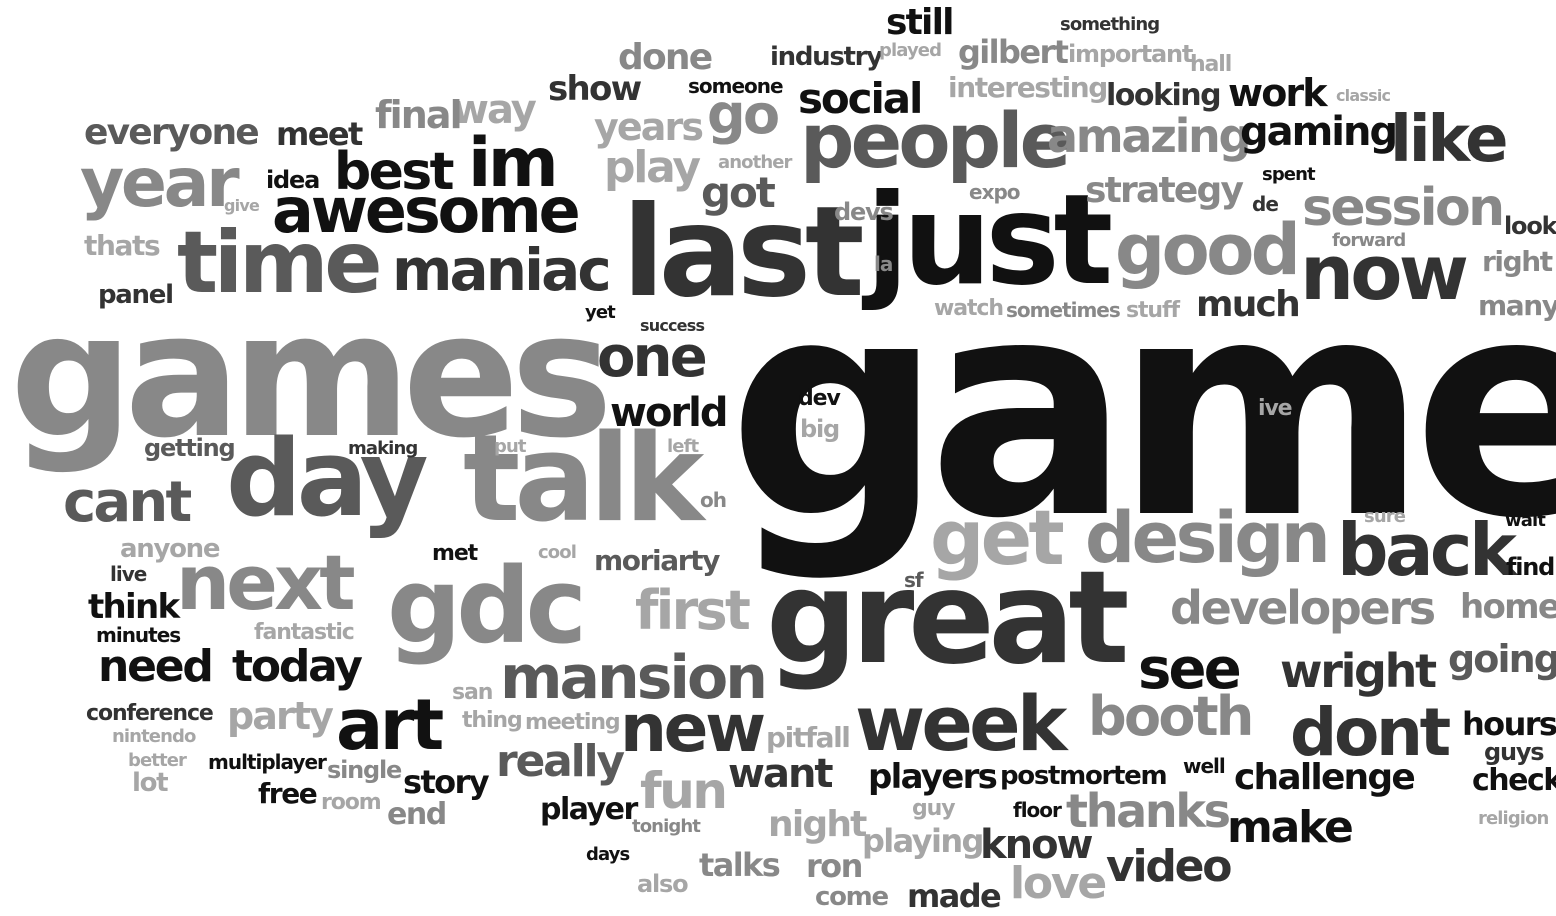 The width and height of the screenshot is (1556, 916). I want to click on word-come: come, so click(852, 897).